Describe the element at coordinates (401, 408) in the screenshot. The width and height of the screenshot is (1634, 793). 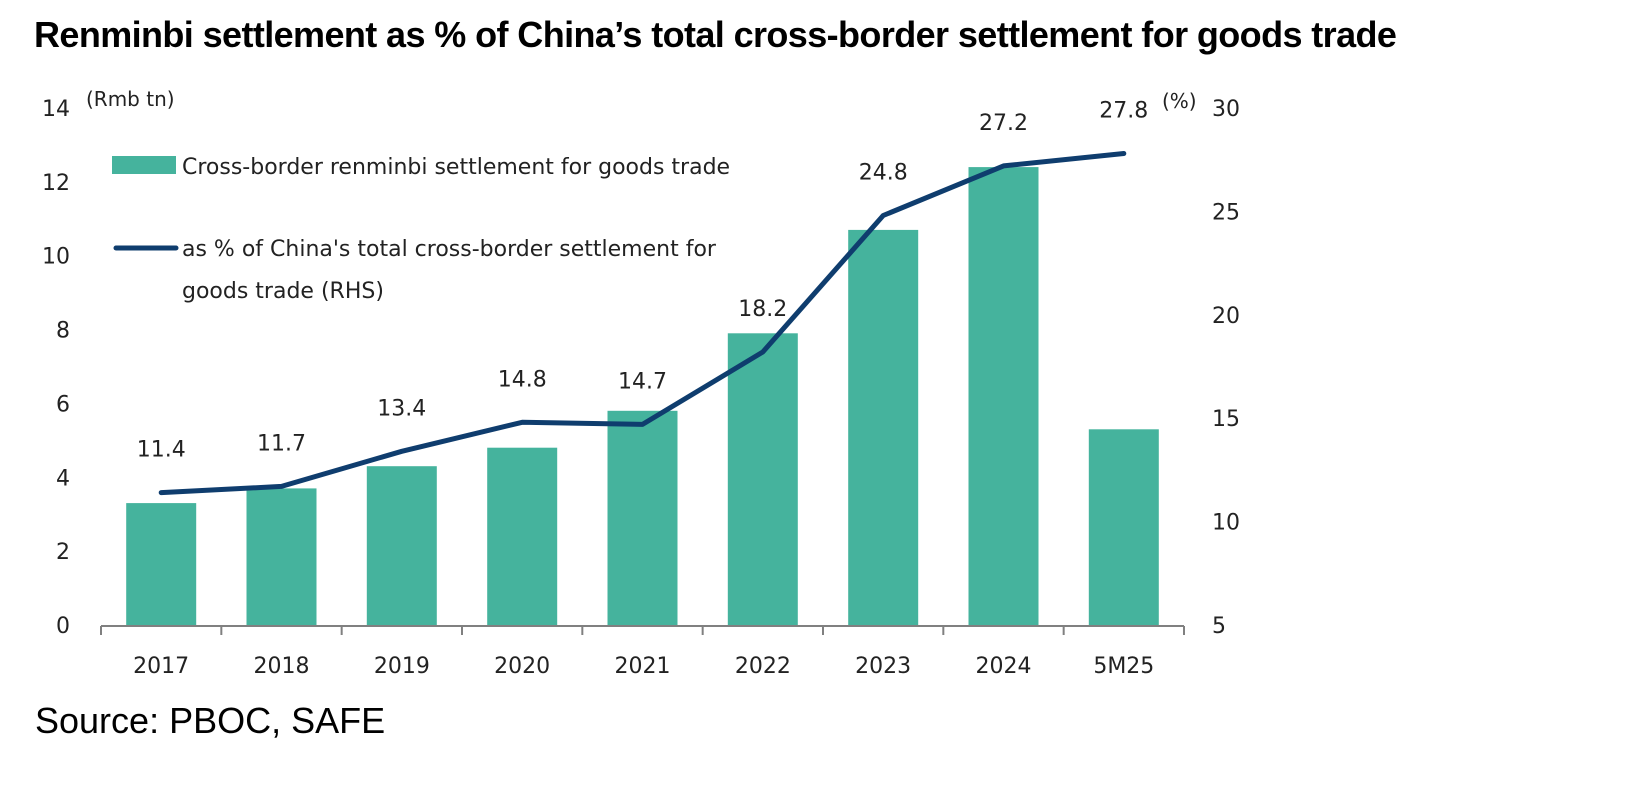
I see `line-data-label: 13.4` at that location.